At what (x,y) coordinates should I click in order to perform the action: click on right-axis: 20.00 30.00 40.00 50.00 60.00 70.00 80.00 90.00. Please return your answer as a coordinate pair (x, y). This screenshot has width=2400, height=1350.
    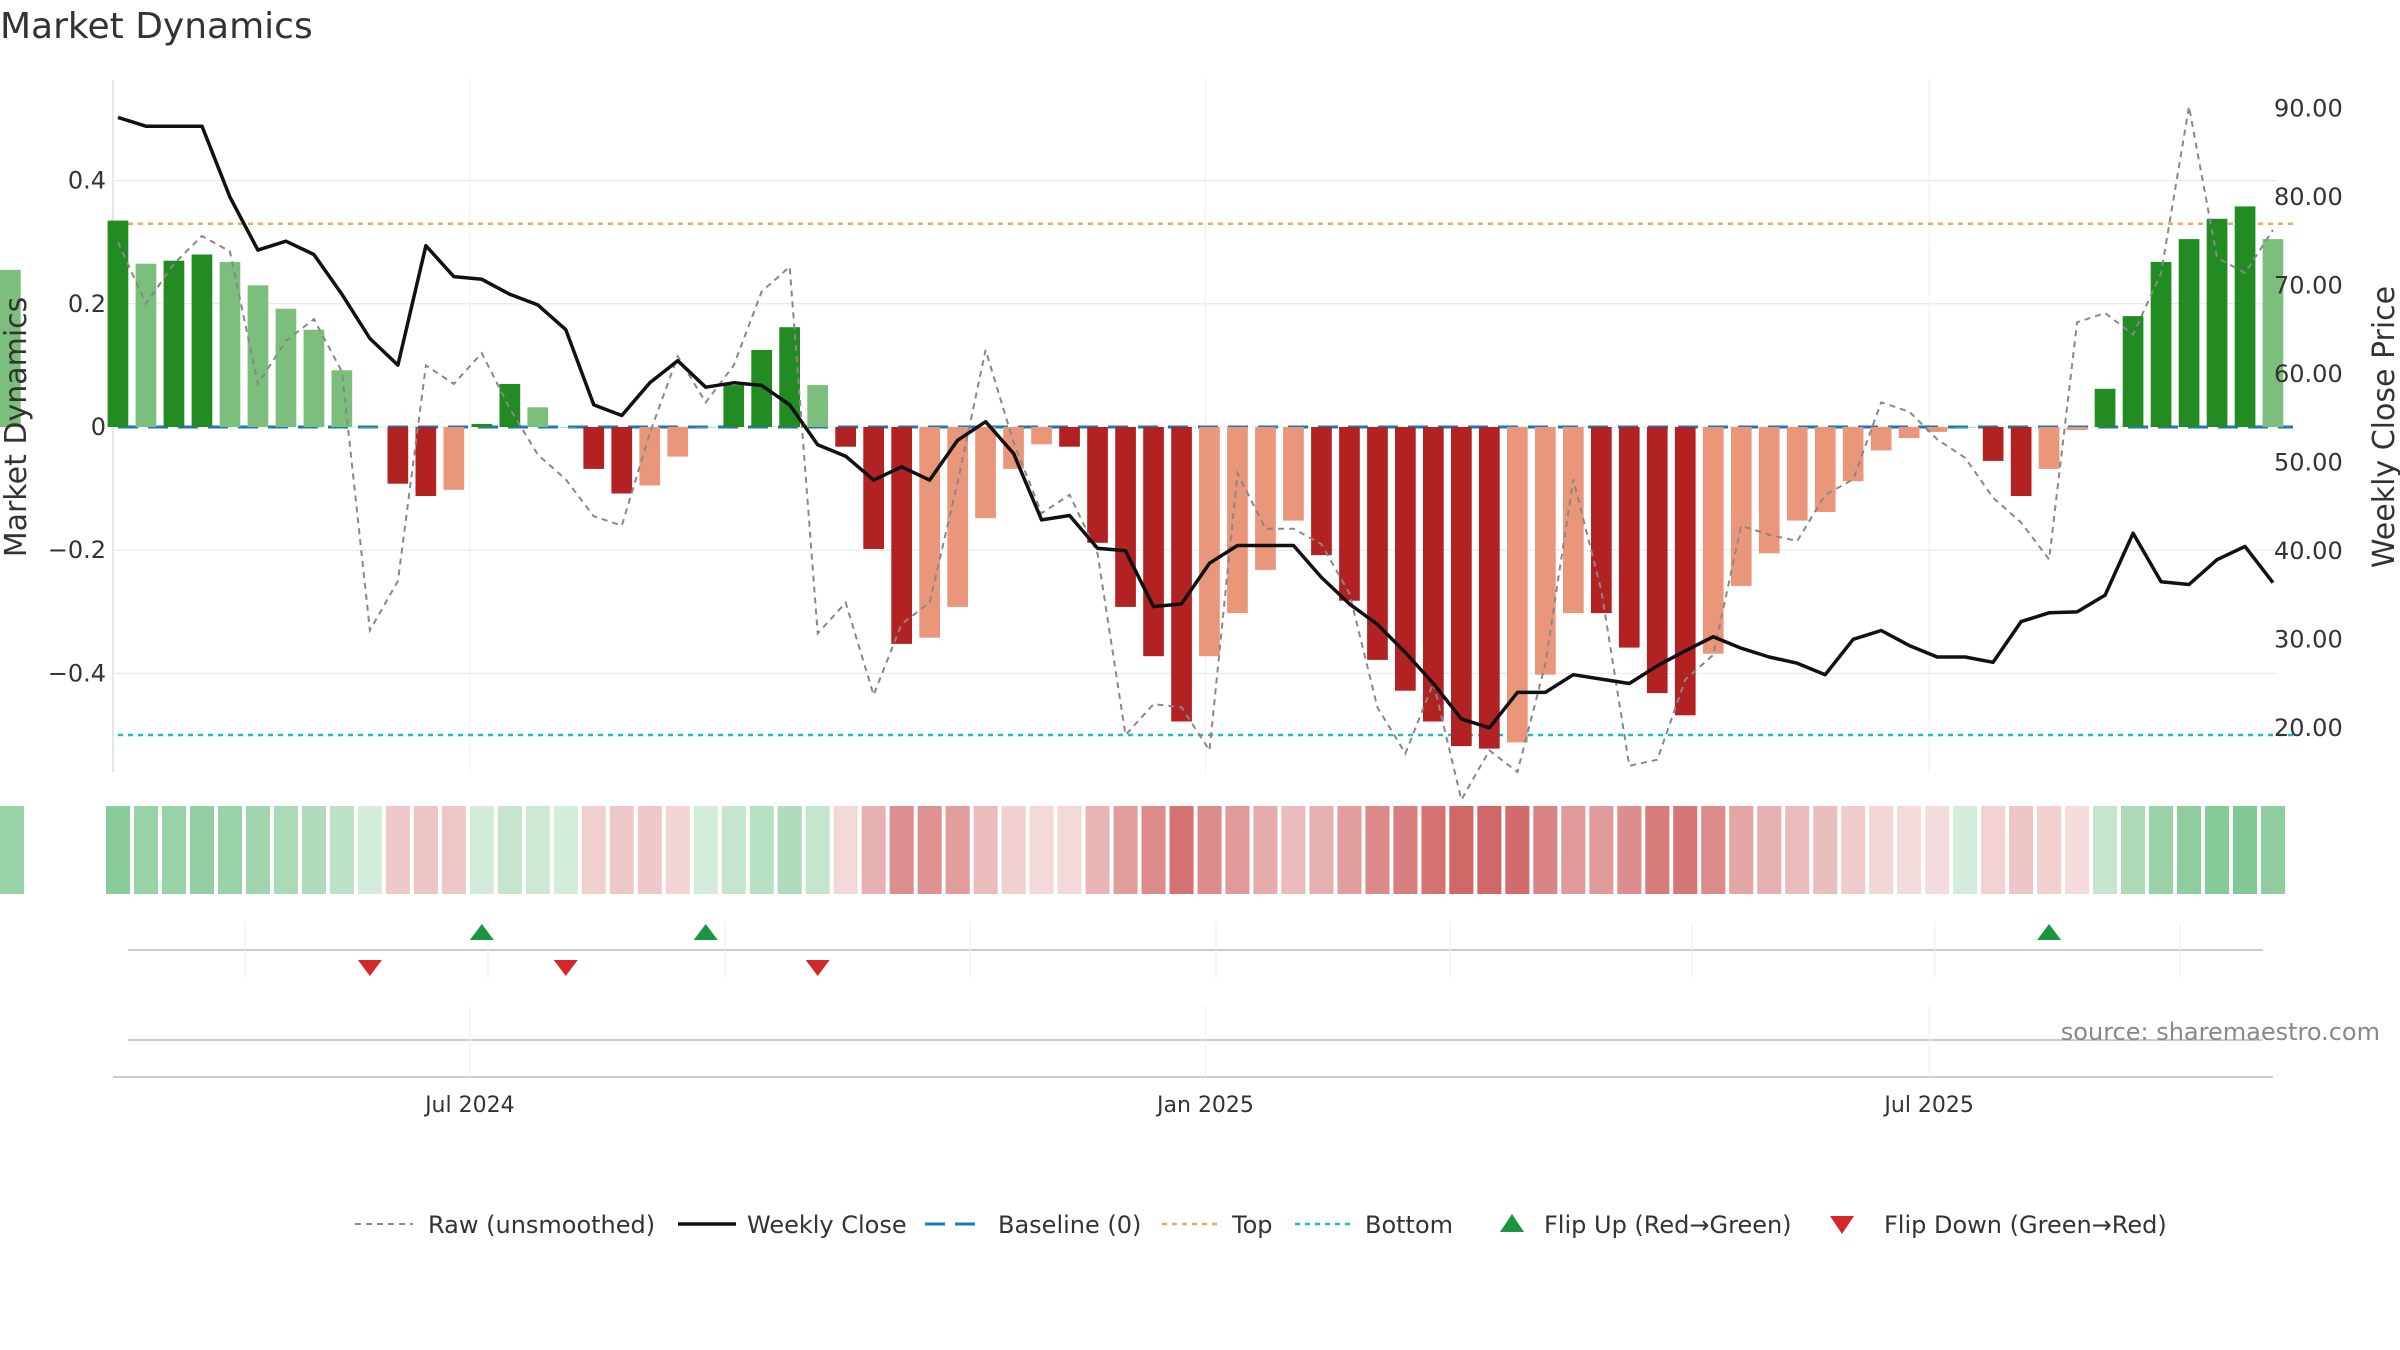
    Looking at the image, I should click on (2308, 418).